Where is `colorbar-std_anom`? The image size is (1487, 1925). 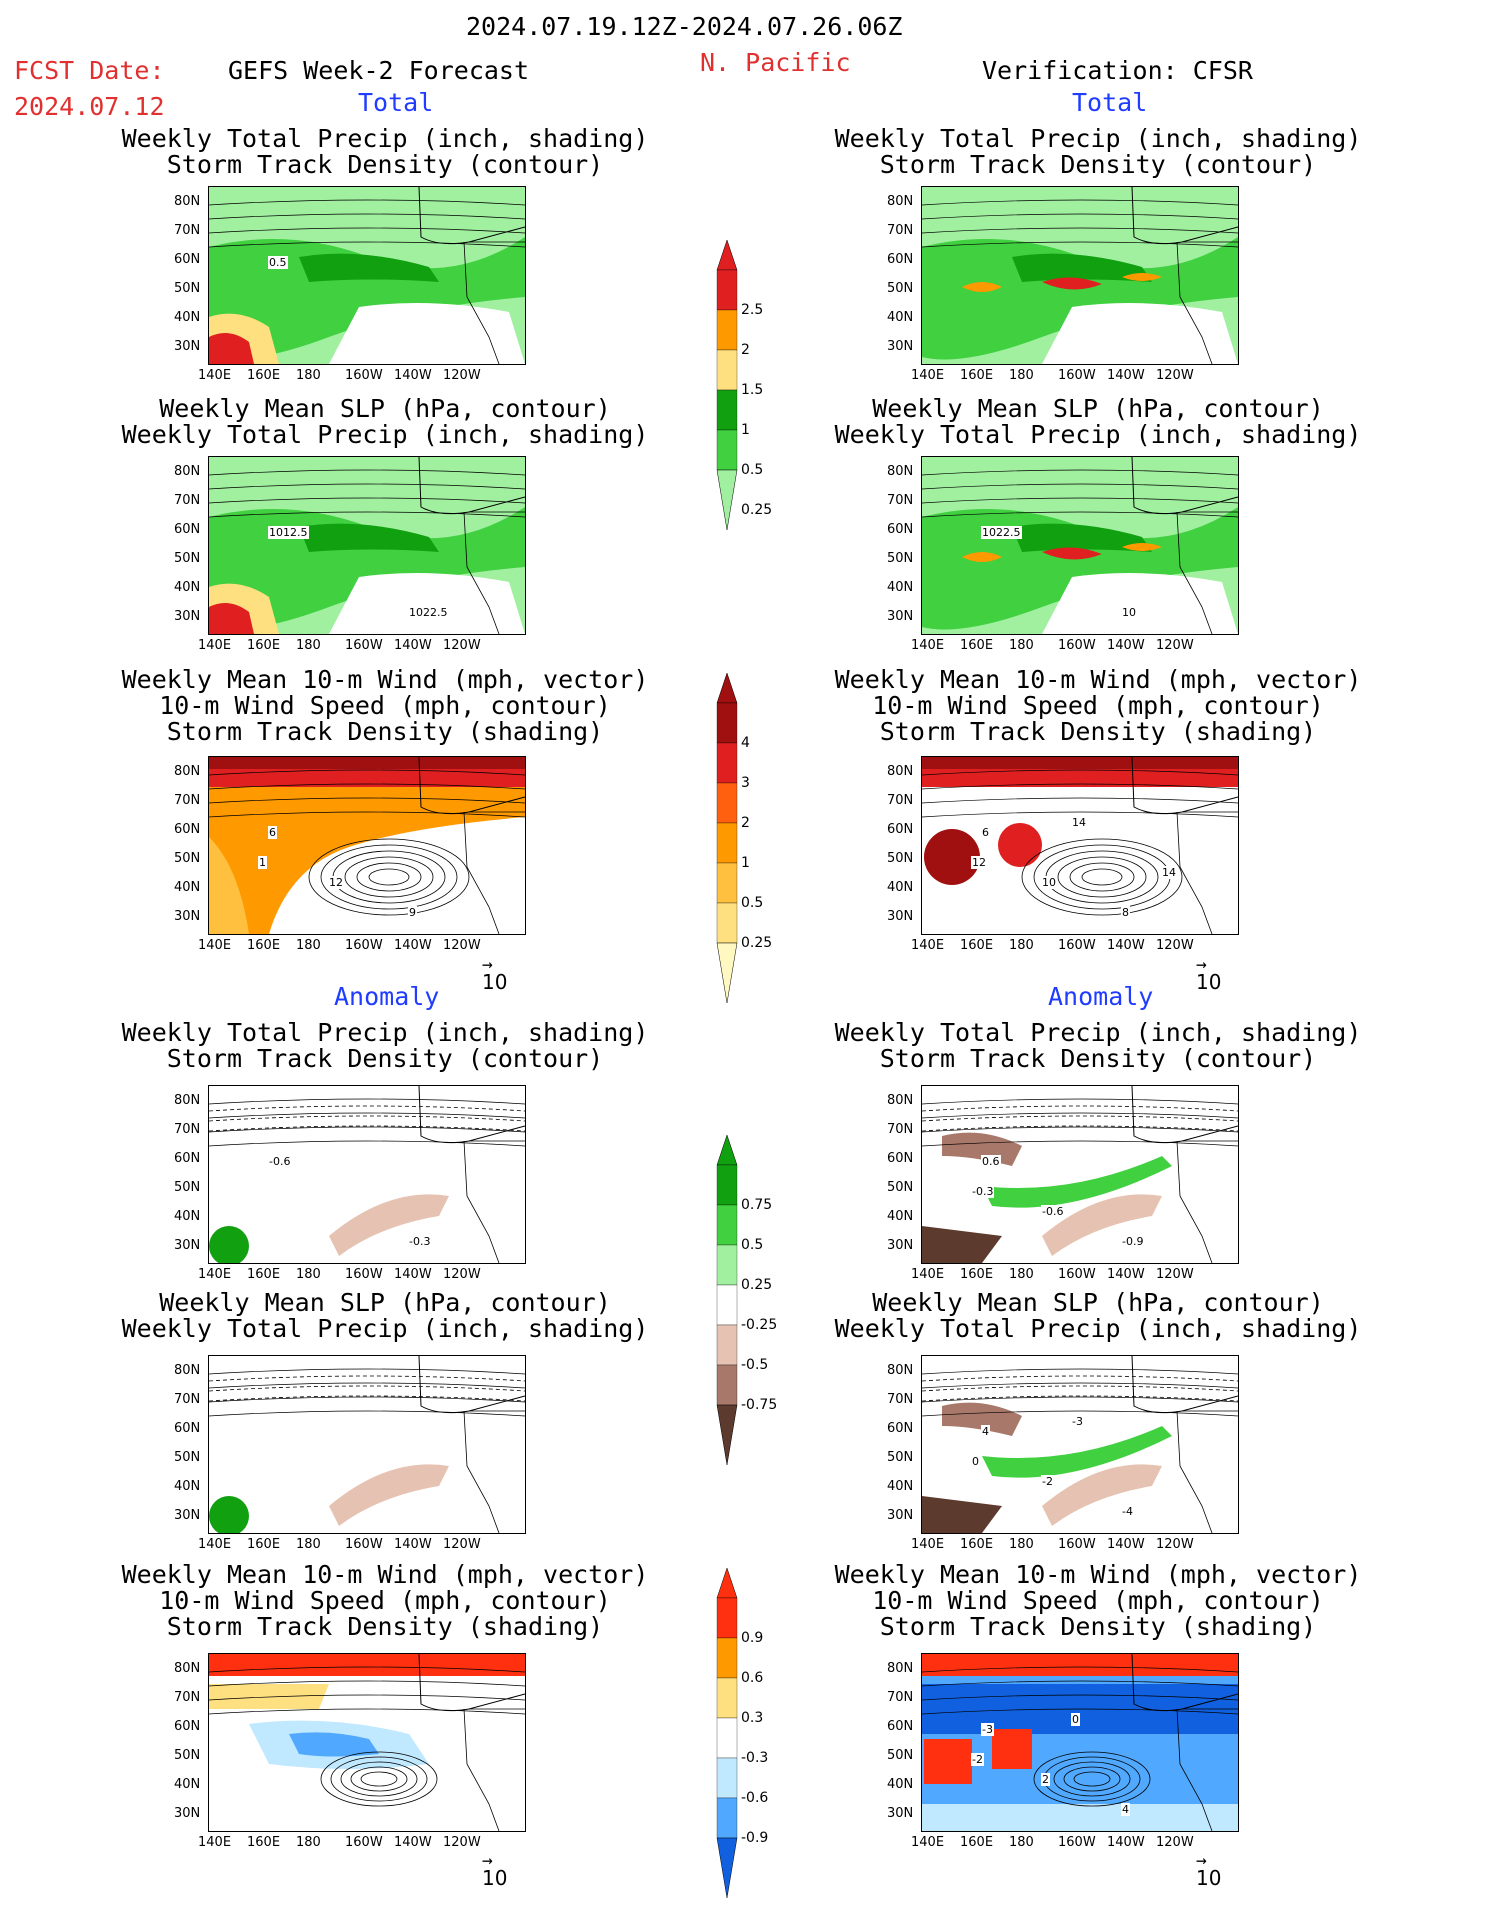 colorbar-std_anom is located at coordinates (727, 1739).